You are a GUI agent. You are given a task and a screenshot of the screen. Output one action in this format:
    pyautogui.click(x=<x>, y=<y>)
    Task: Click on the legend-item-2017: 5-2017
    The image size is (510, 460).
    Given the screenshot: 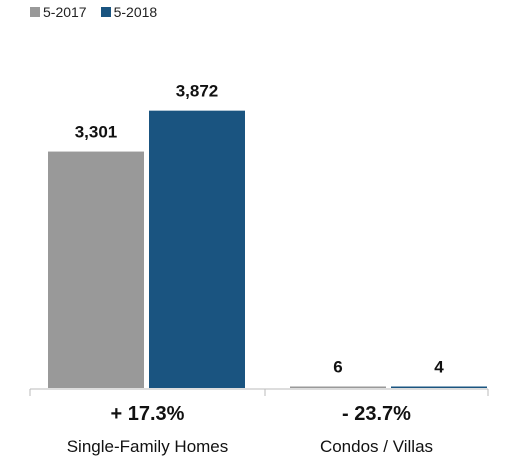 What is the action you would take?
    pyautogui.click(x=58, y=12)
    